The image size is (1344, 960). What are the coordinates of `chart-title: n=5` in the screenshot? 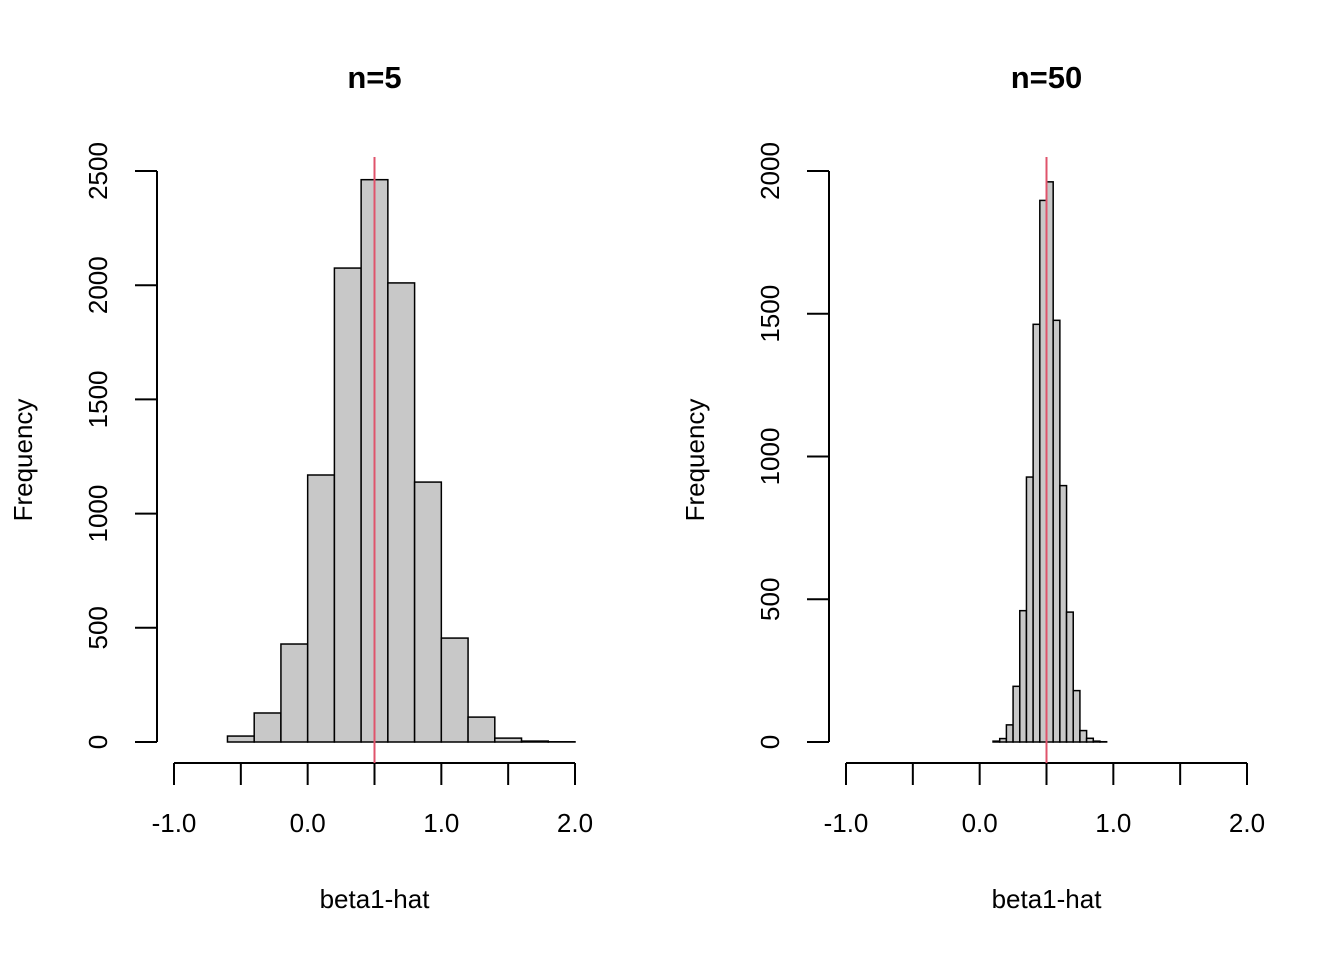 It's located at (374, 77).